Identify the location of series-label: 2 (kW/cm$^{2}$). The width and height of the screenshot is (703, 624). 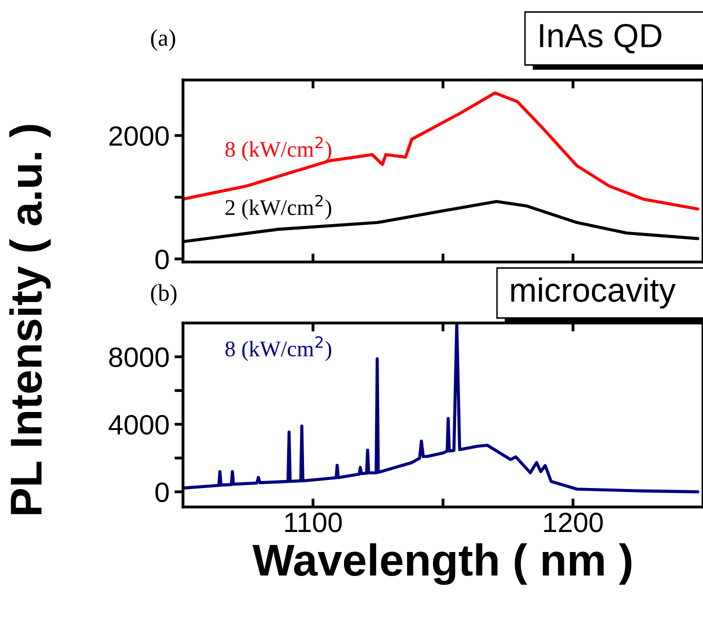
(279, 207).